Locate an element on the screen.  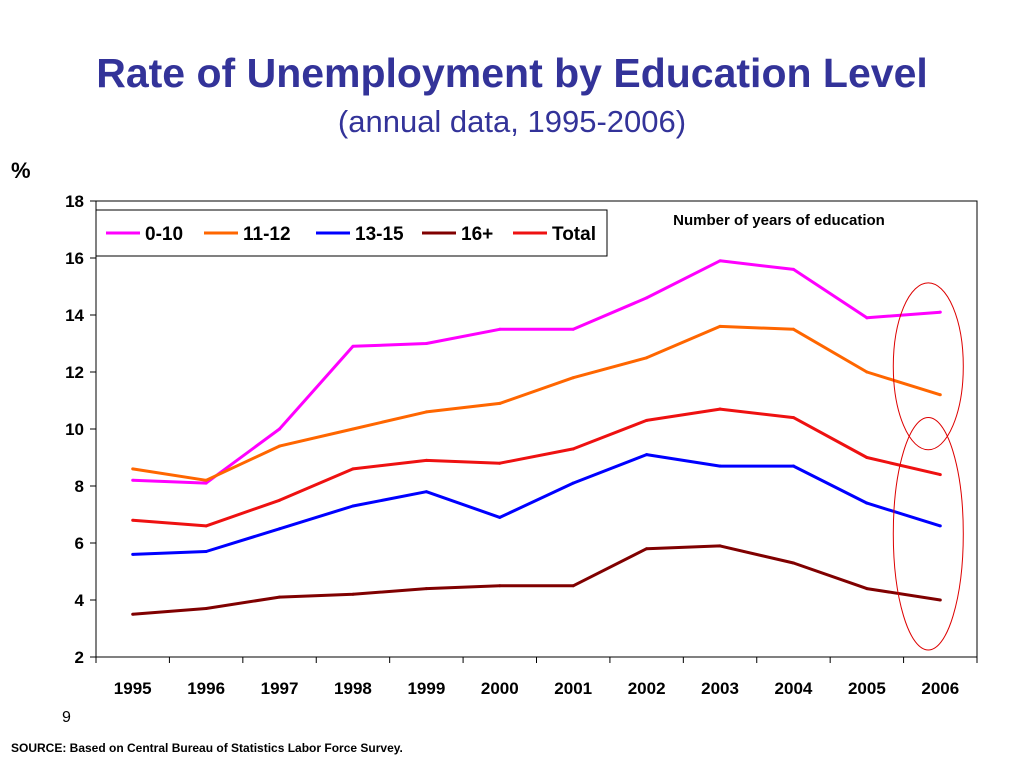
legend-label-11-12: 11-12 is located at coordinates (267, 234).